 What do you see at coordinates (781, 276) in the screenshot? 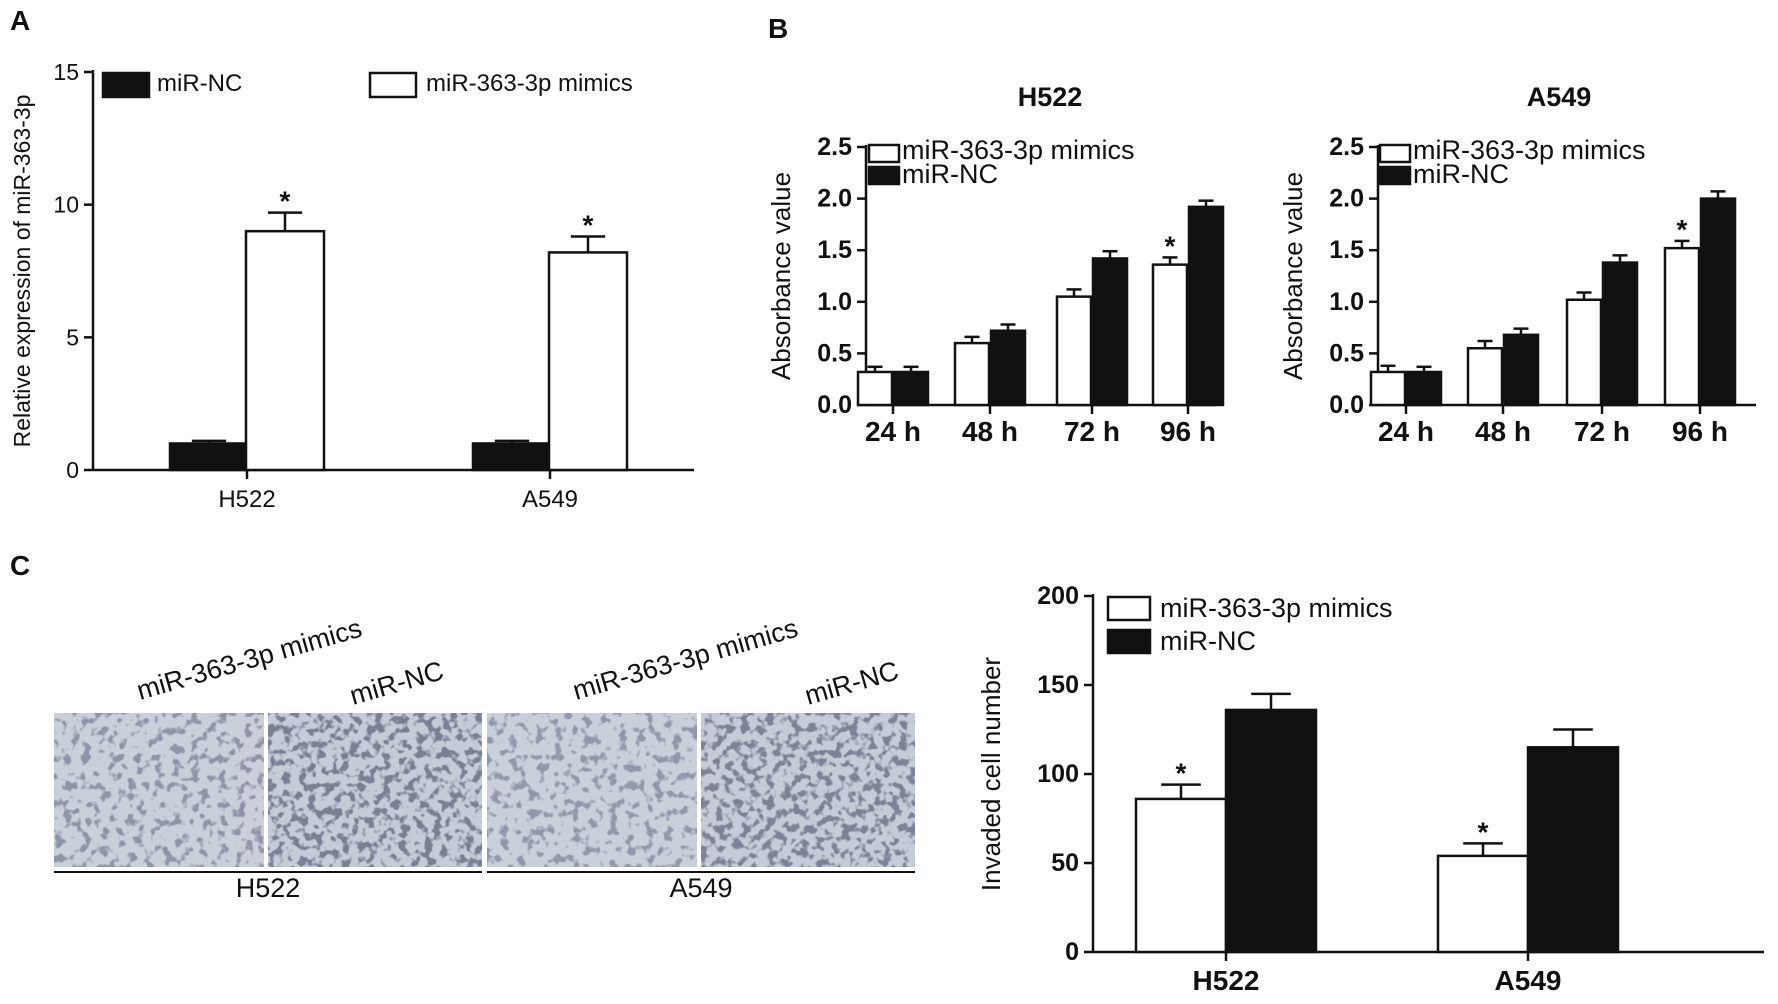
I see `y-axis-title: Absorbance value` at bounding box center [781, 276].